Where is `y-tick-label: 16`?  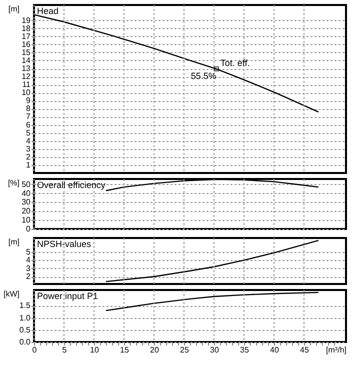
y-tick-label: 16 is located at coordinates (27, 44).